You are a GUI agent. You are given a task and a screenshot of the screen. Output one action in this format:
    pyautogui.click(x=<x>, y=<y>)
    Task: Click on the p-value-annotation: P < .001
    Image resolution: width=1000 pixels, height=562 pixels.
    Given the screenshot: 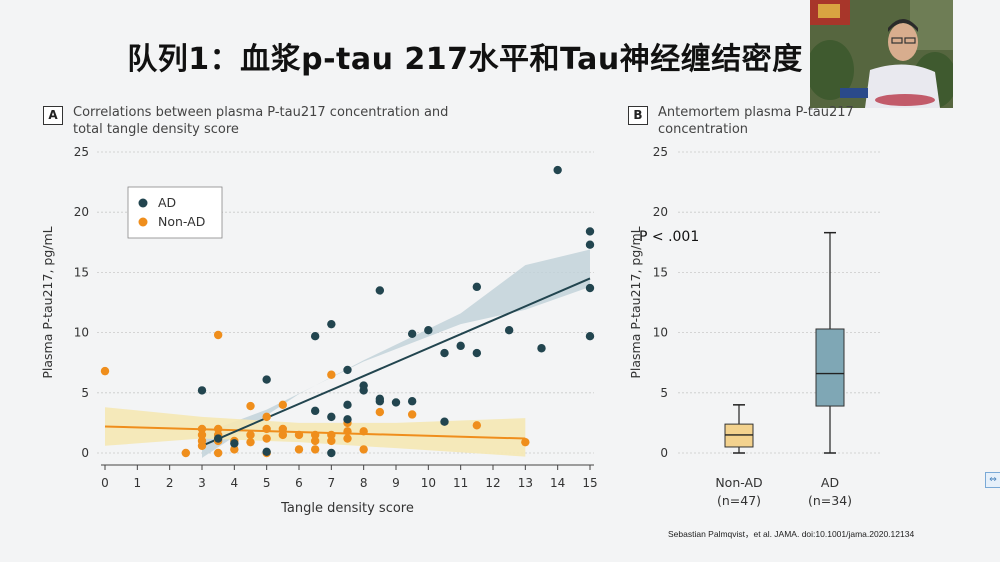 What is the action you would take?
    pyautogui.click(x=669, y=237)
    